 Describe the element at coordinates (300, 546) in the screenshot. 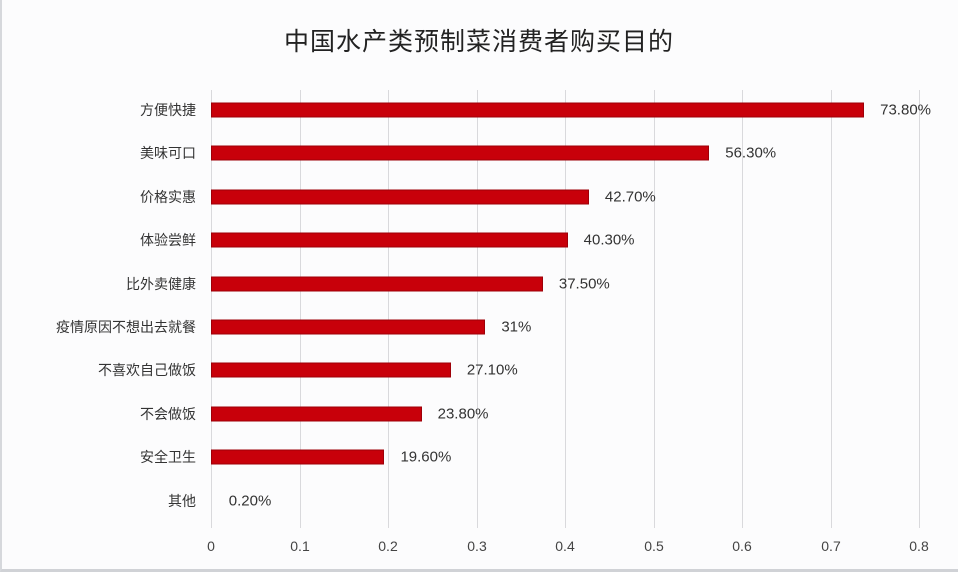

I see `x-tick-label: 0.1` at that location.